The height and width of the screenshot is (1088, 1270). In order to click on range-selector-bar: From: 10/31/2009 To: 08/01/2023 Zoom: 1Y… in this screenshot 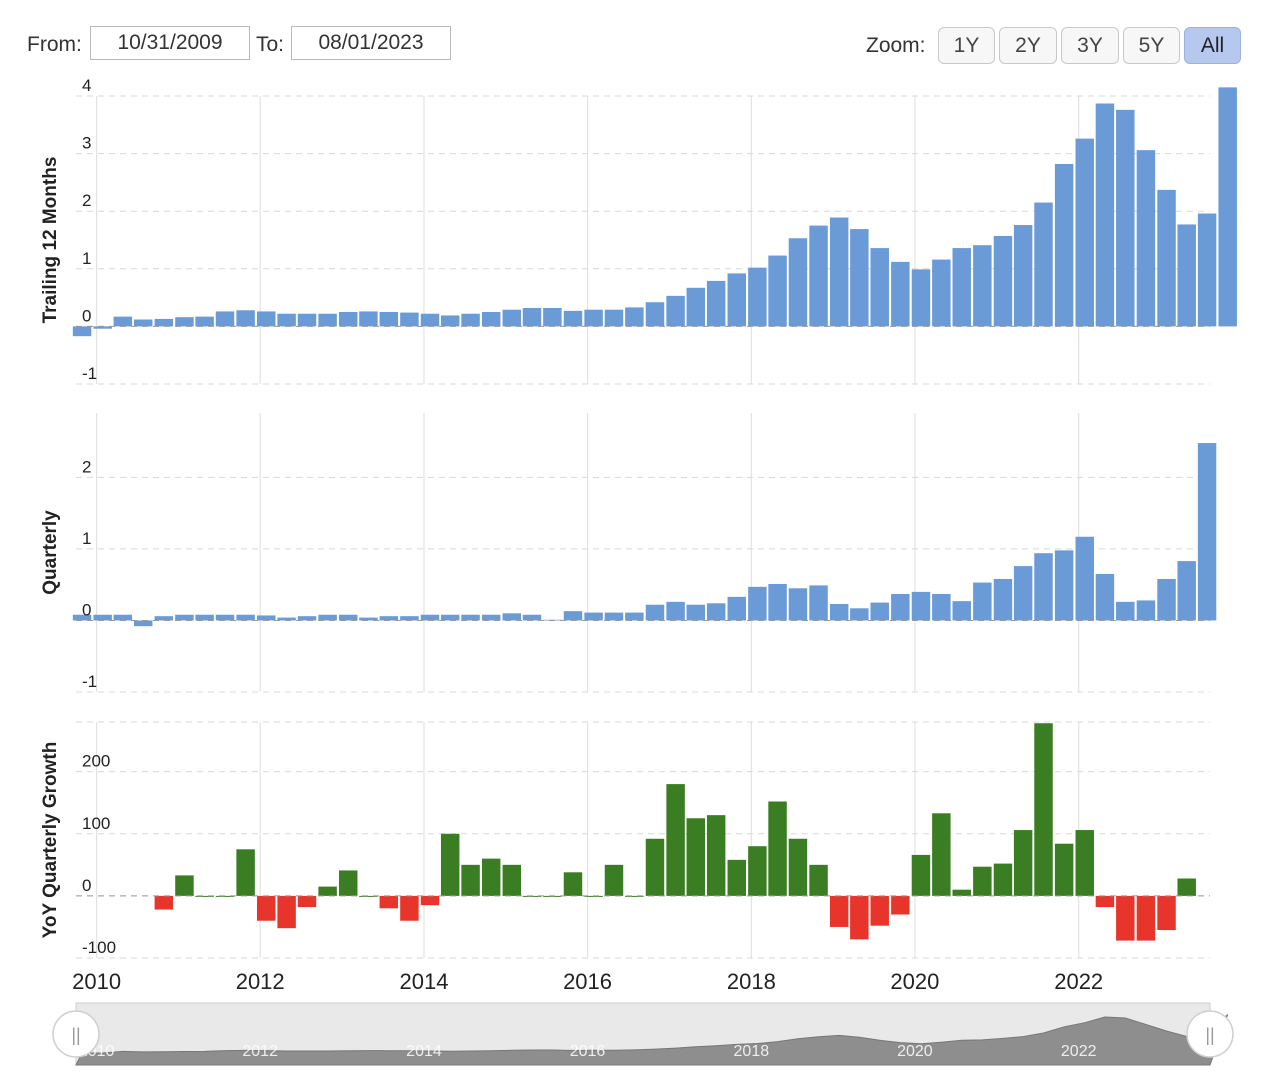, I will do `click(635, 40)`.